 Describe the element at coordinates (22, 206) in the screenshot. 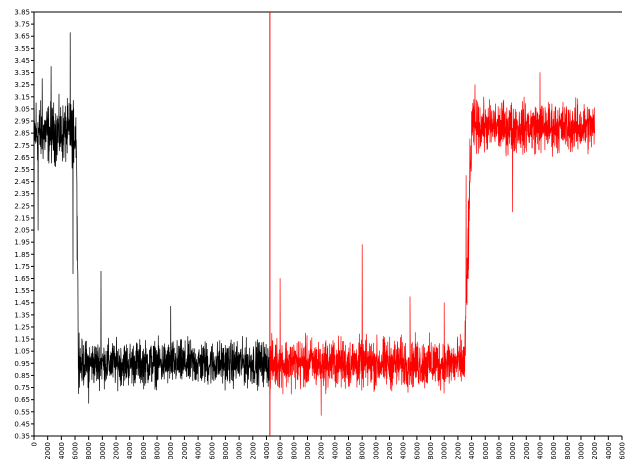

I see `y-tick-label: 2.25` at that location.